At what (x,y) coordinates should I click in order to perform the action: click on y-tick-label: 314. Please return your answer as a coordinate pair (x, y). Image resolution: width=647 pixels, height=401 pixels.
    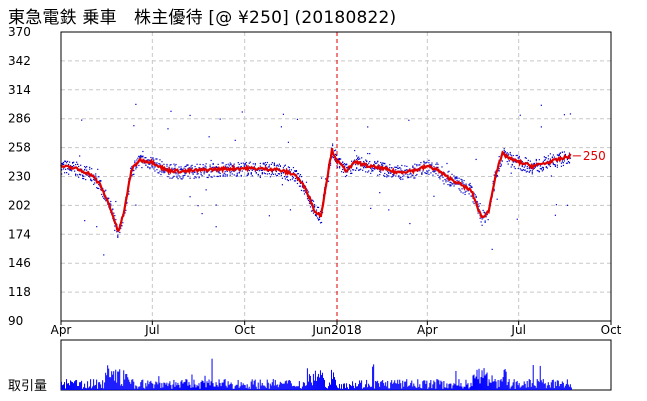
    Looking at the image, I should click on (19, 90).